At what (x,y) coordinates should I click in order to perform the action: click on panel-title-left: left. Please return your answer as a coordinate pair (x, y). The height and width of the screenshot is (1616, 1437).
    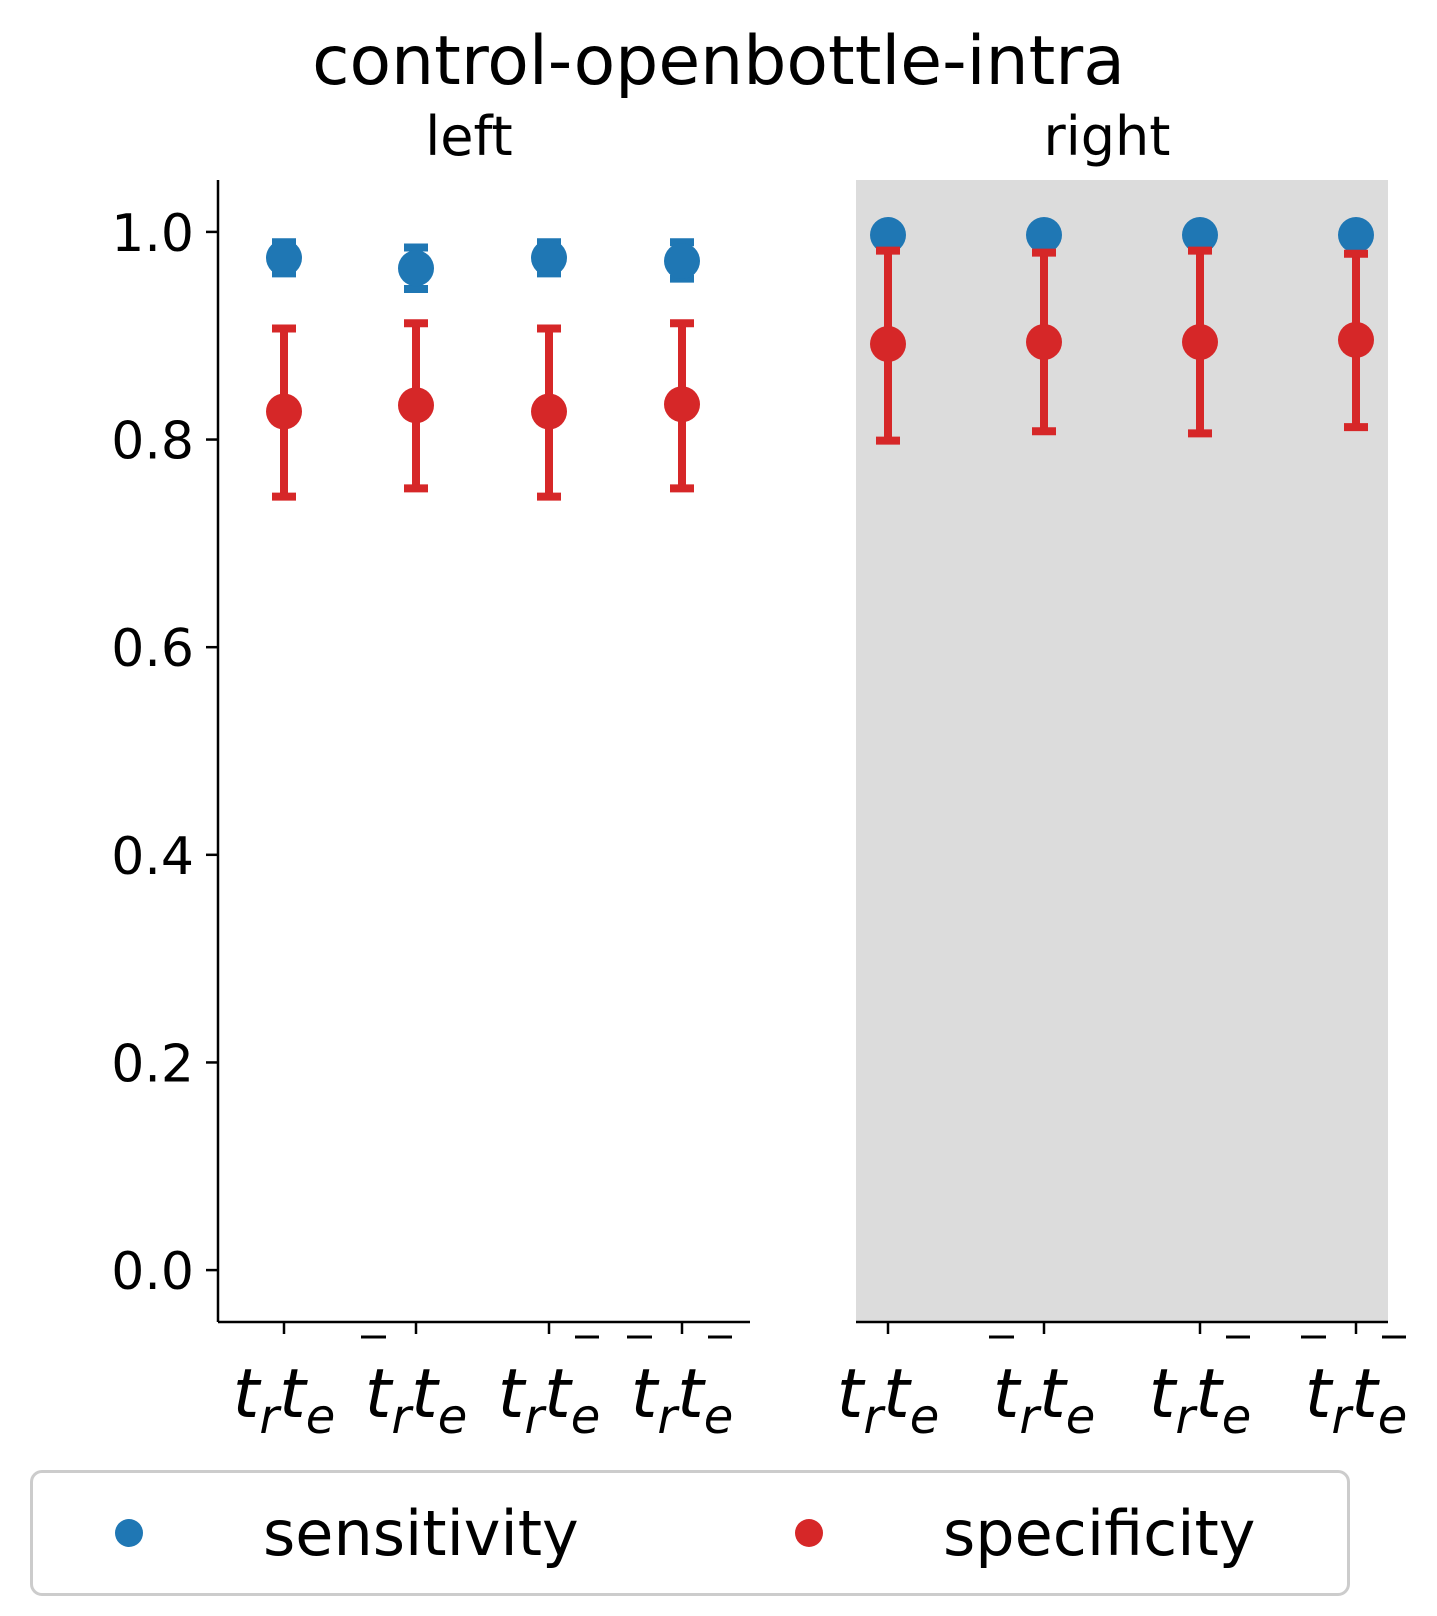
    Looking at the image, I should click on (468, 136).